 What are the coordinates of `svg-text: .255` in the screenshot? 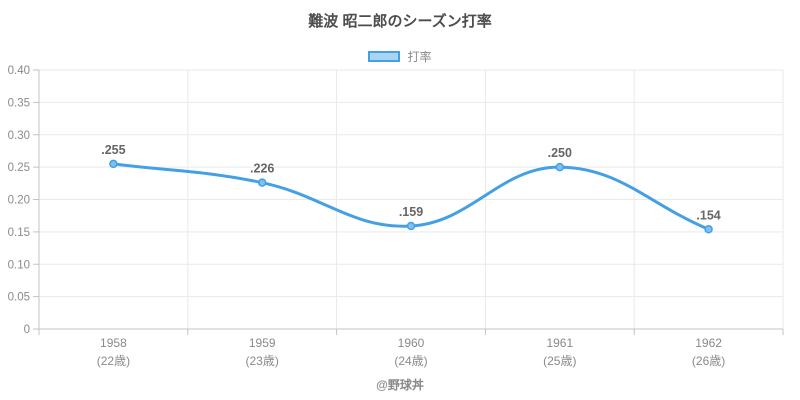 It's located at (113, 150).